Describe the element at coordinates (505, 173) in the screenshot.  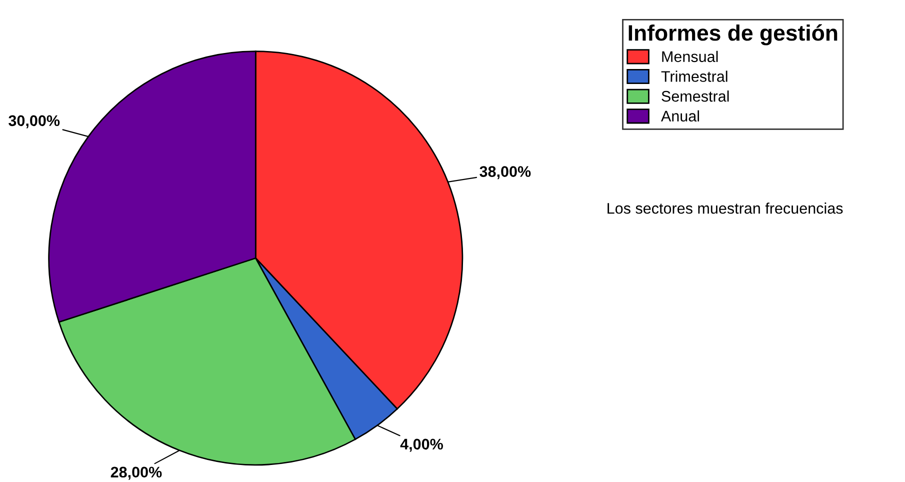
I see `data-label: 38,00%` at that location.